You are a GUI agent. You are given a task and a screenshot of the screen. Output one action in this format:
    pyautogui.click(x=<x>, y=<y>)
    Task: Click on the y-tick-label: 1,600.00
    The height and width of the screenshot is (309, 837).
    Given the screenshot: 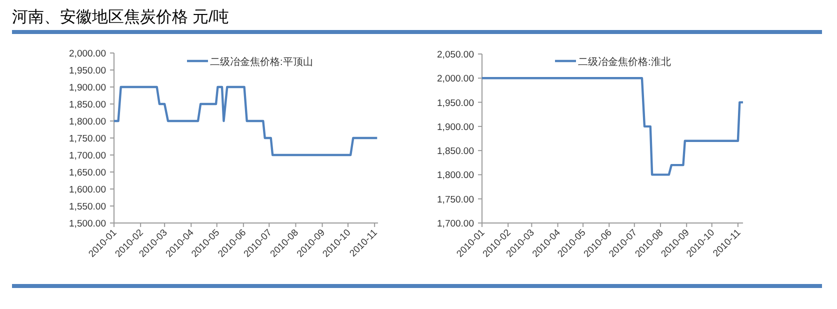 What is the action you would take?
    pyautogui.click(x=87, y=190)
    